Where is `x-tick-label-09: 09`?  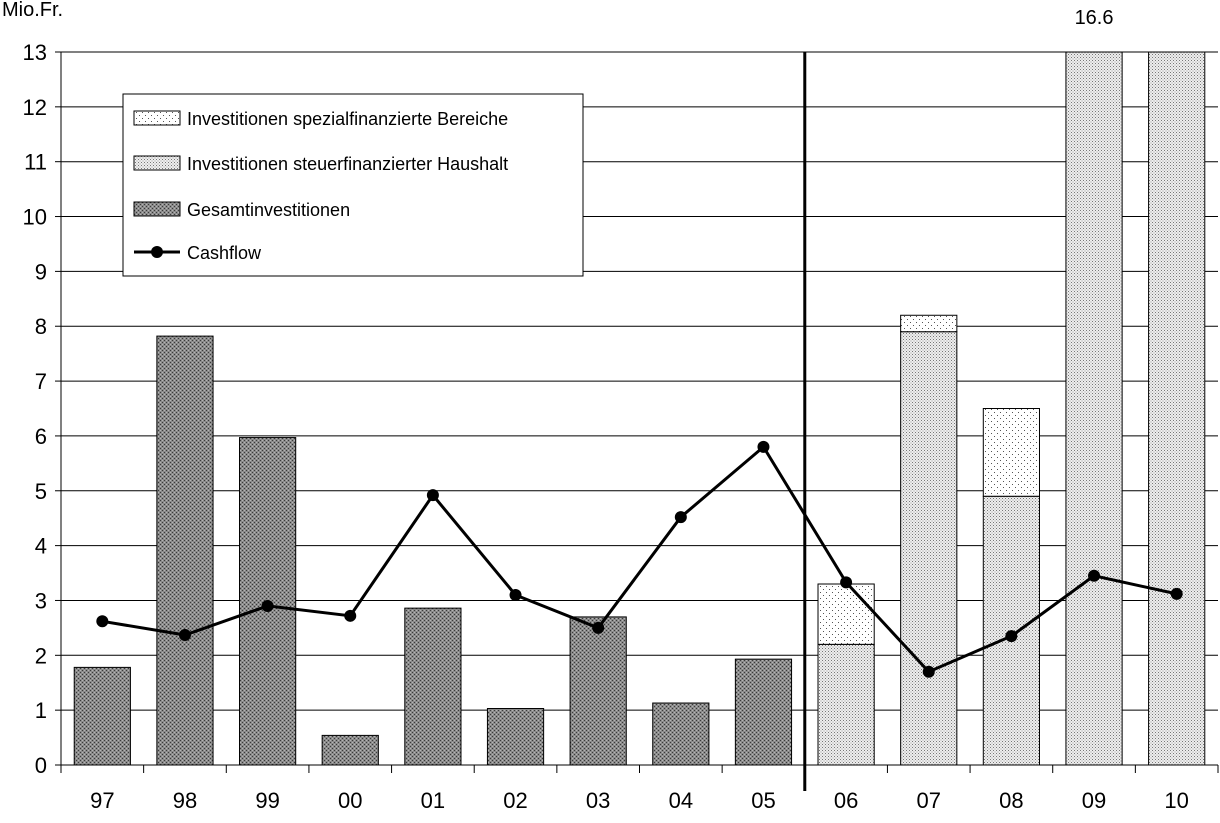 x-tick-label-09: 09 is located at coordinates (1094, 800).